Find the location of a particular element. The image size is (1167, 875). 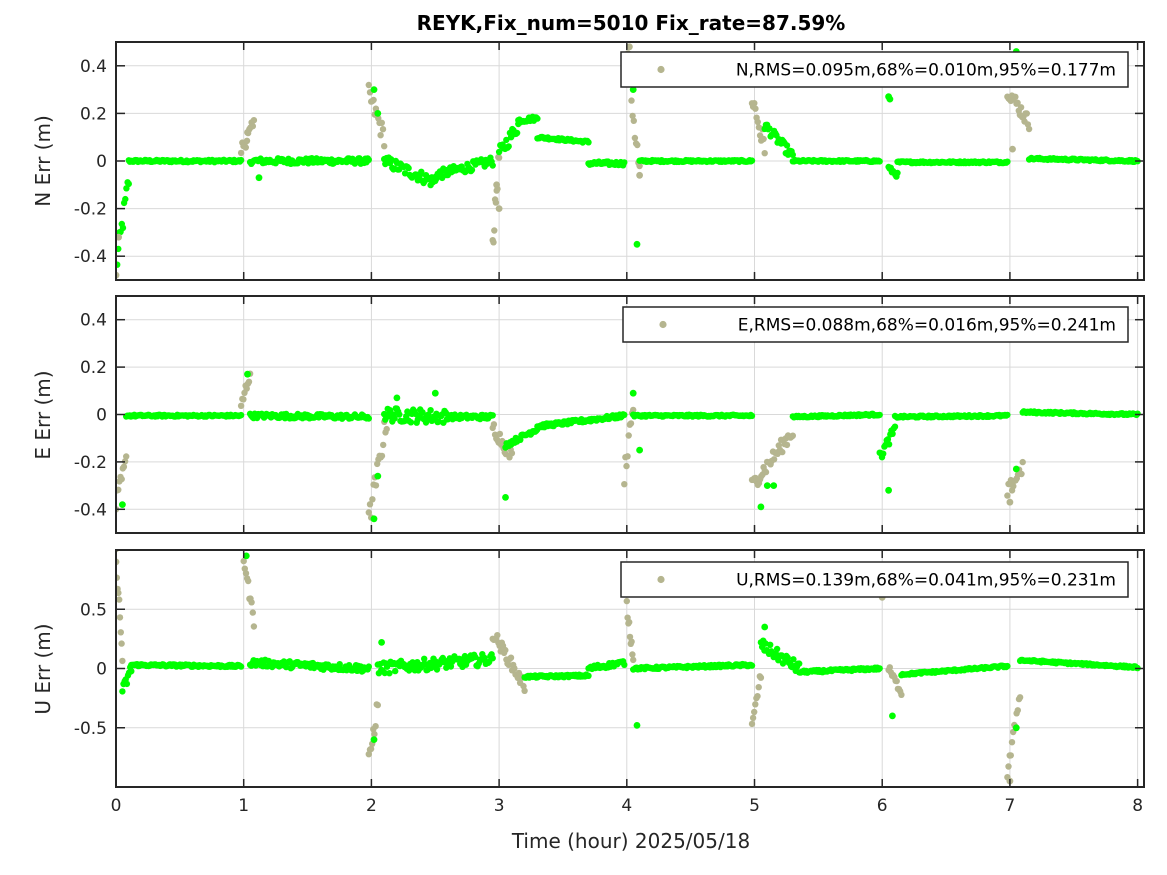

legend-label: N,RMS=0.095m,68%=0.010m,95%=0.177m is located at coordinates (926, 71).